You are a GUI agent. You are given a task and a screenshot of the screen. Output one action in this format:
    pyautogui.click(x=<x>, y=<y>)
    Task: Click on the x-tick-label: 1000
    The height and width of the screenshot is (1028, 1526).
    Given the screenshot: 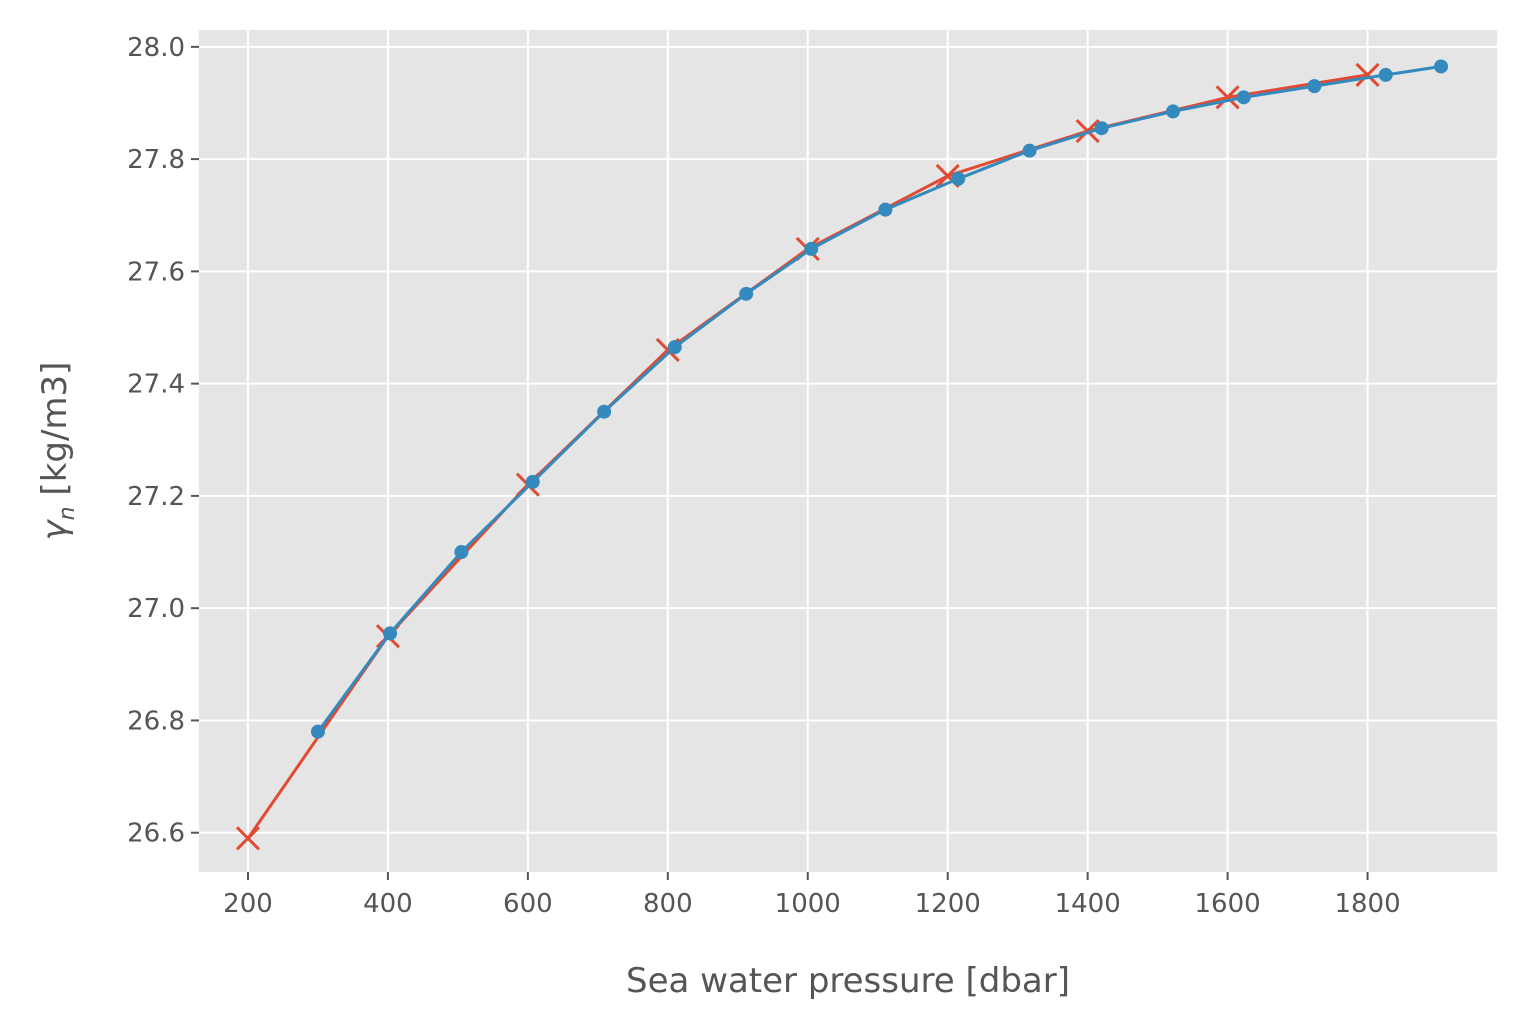 What is the action you would take?
    pyautogui.click(x=808, y=904)
    